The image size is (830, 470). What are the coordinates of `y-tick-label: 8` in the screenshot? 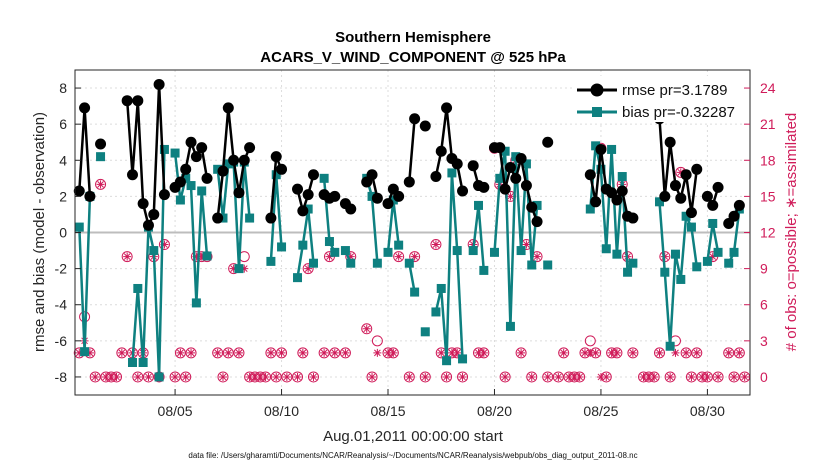 It's located at (63, 88).